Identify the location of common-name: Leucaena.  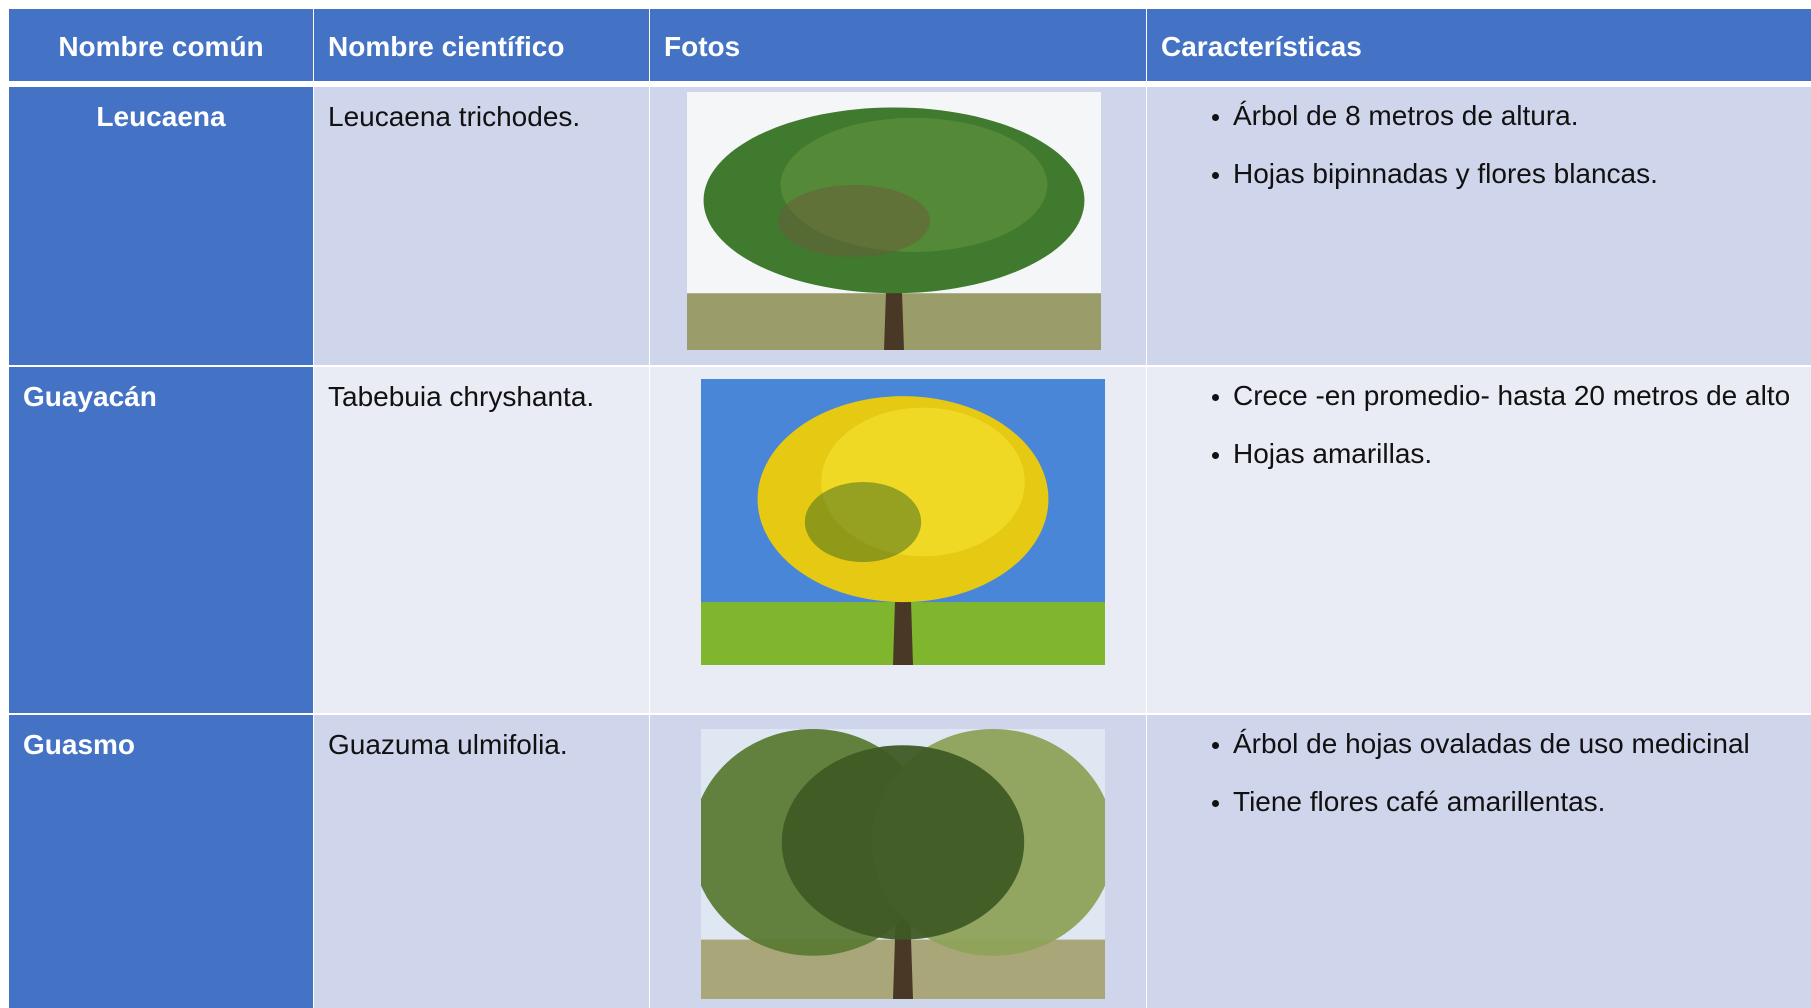
(161, 226).